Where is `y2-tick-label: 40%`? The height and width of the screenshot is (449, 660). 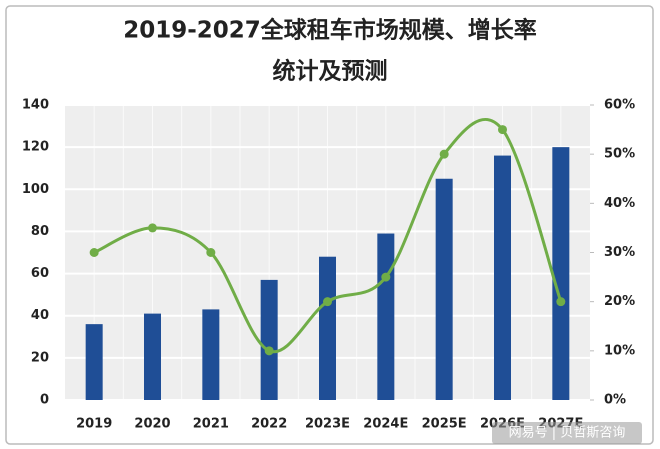
y2-tick-label: 40% is located at coordinates (619, 203).